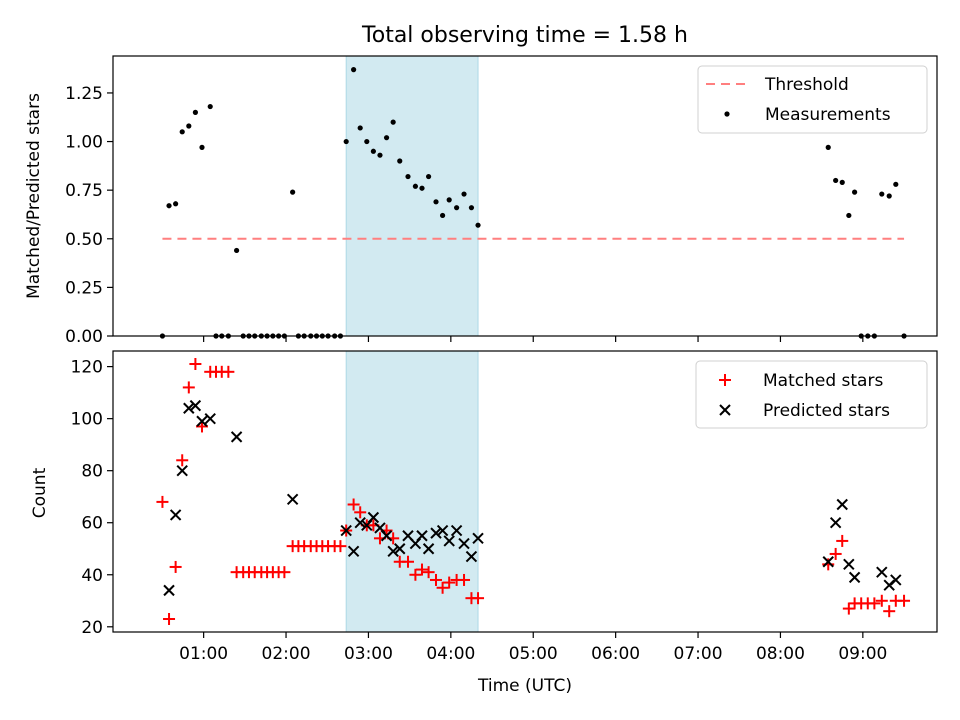  I want to click on top-y-axis-label: Matched/Predicted stars, so click(34, 196).